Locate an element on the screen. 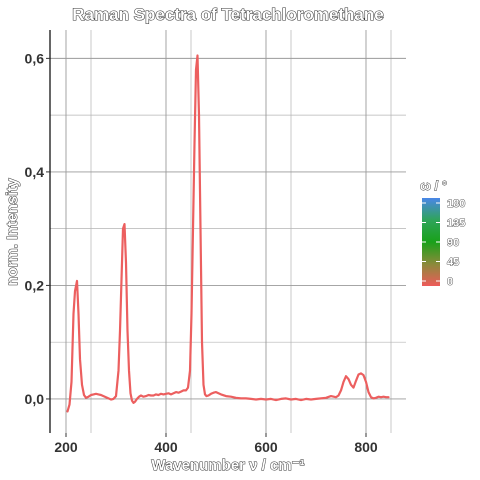  legend-label: 45 is located at coordinates (453, 263).